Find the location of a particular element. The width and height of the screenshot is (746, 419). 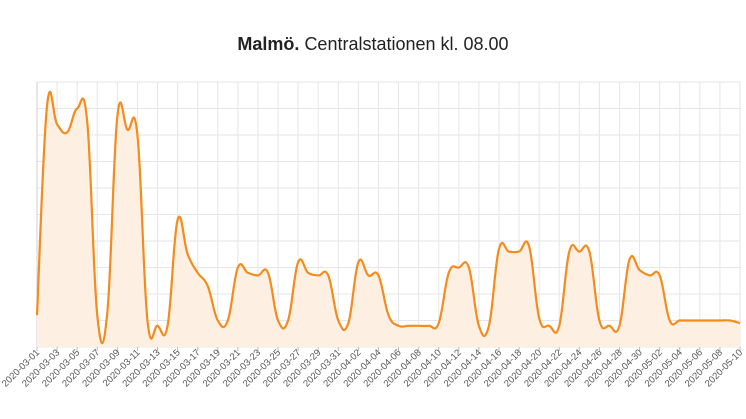

chart-title-bold: Malmö. is located at coordinates (268, 44).